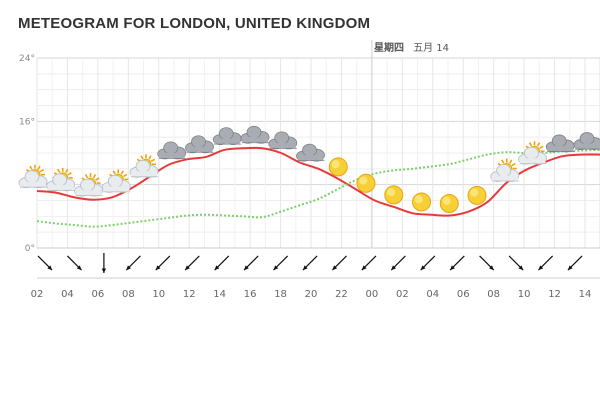 The height and width of the screenshot is (400, 600). I want to click on x-tick-label: 20, so click(311, 294).